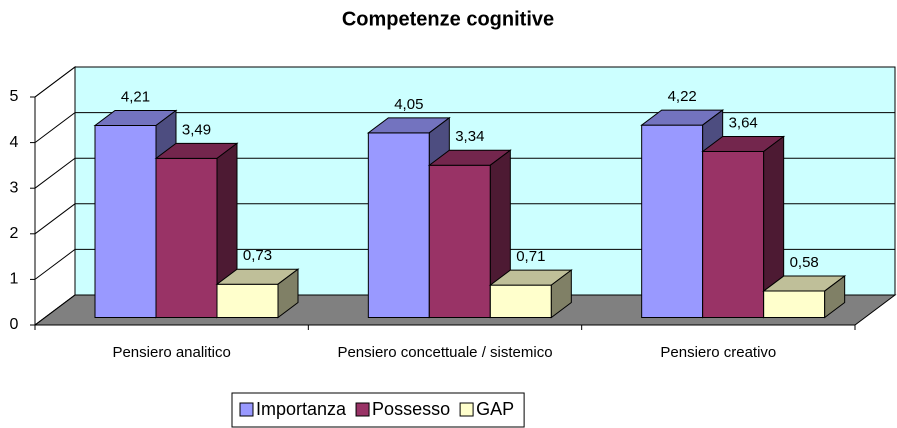 Image resolution: width=897 pixels, height=428 pixels. Describe the element at coordinates (14, 233) in the screenshot. I see `y-tick-label: 2` at that location.